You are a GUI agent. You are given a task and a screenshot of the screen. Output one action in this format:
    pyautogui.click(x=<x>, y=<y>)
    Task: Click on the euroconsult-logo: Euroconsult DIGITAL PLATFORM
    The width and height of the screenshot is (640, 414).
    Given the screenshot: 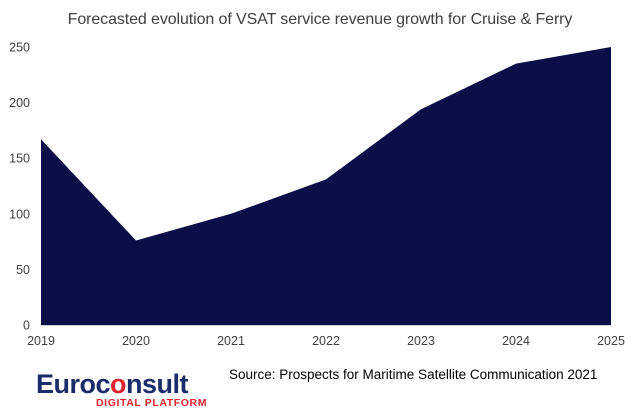 What is the action you would take?
    pyautogui.click(x=121, y=390)
    